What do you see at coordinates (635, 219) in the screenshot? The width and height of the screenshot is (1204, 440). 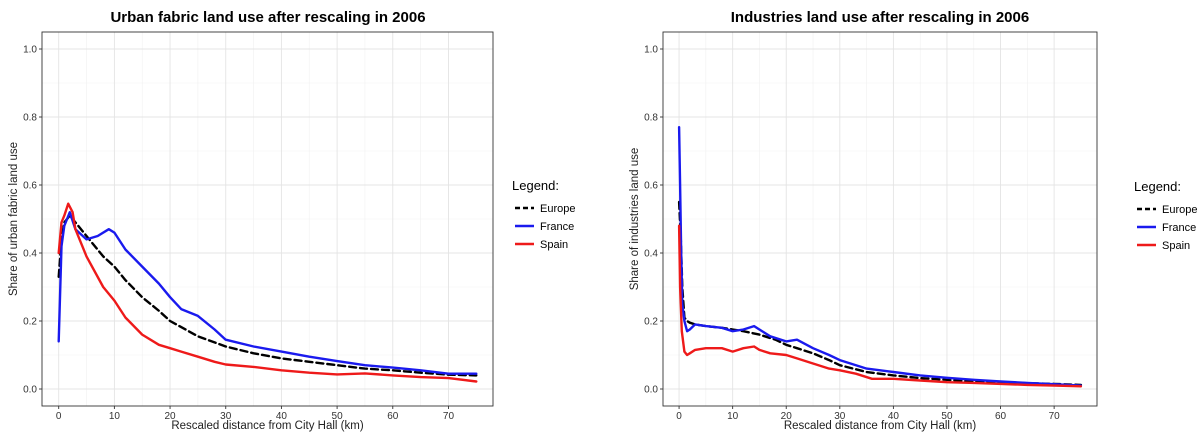 I see `y-axis-label: Share of industries land use` at bounding box center [635, 219].